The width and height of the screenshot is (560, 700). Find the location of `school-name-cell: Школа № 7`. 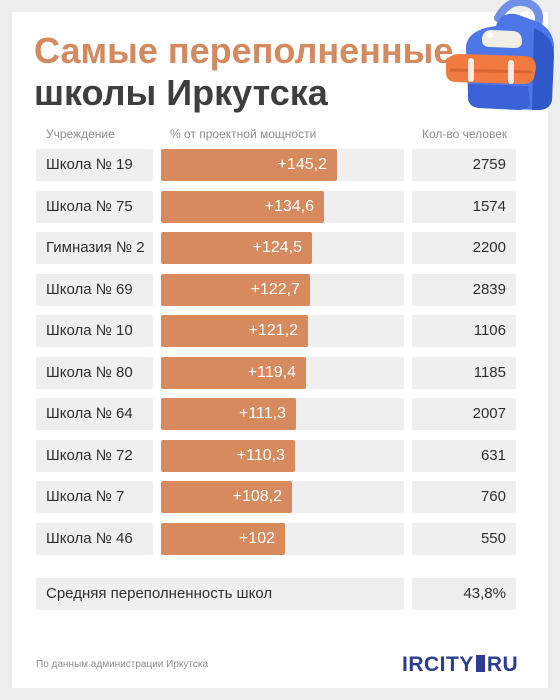

school-name-cell: Школа № 7 is located at coordinates (94, 497).